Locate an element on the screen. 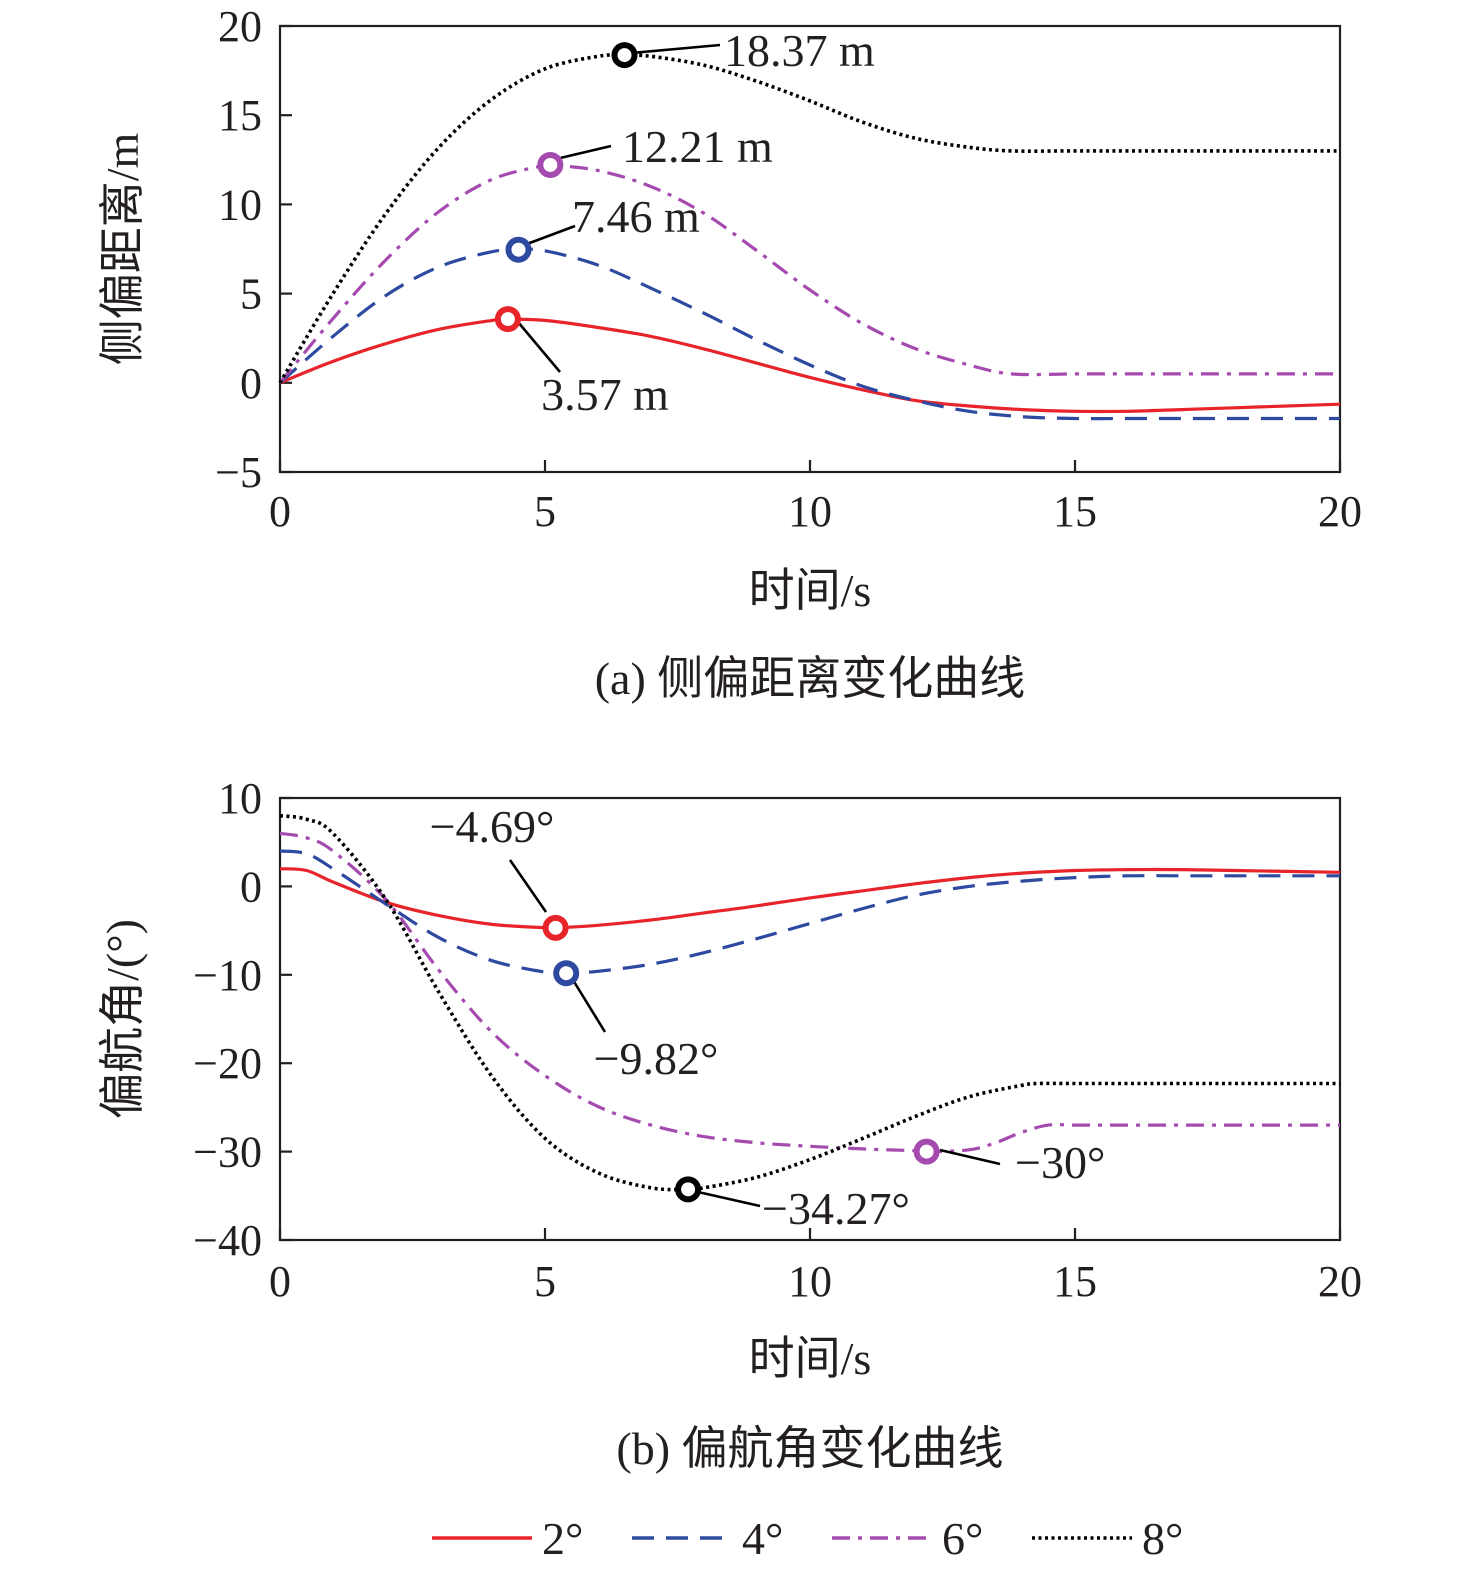  legend-label: 8° is located at coordinates (1162, 1538).